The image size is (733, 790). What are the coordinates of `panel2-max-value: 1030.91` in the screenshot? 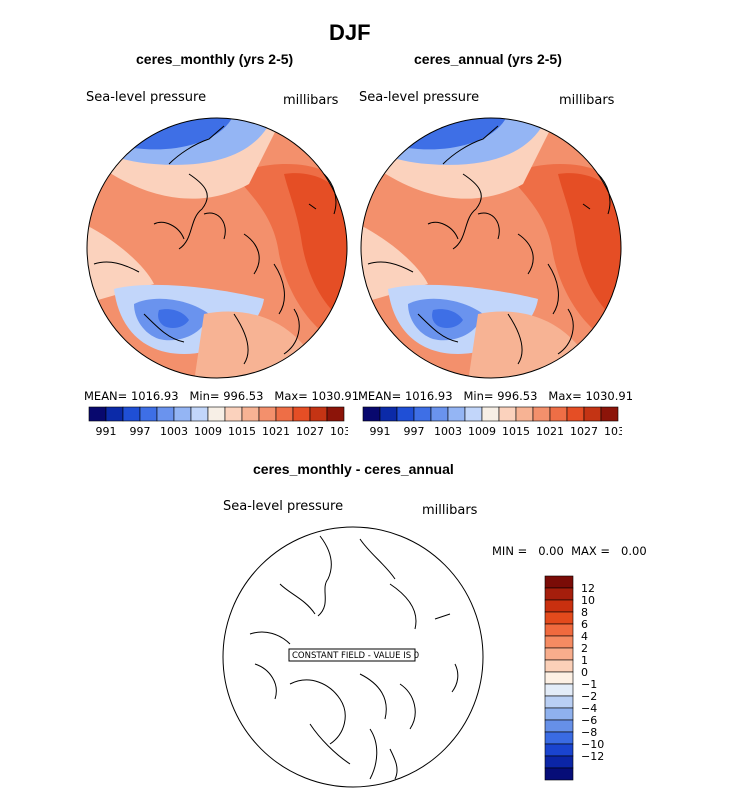 It's located at (609, 396).